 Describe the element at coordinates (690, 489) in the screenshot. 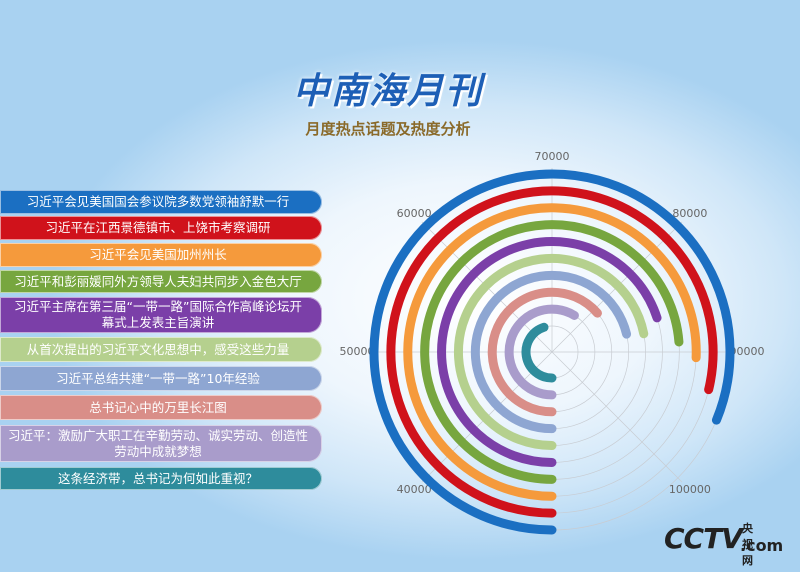

I see `angle-tick-label: 100000` at that location.